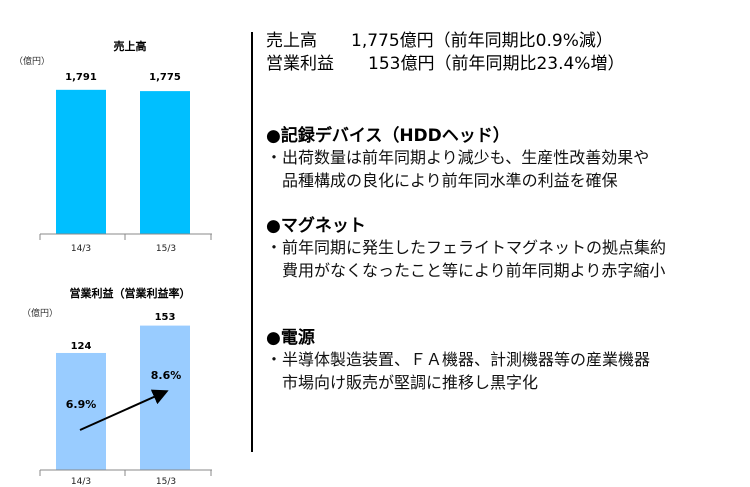 The height and width of the screenshot is (487, 750). What do you see at coordinates (458, 157) in the screenshot?
I see `section-line-recording-devices-1: ・出荷数量は前年同期より減少も、生産性改善効果や` at bounding box center [458, 157].